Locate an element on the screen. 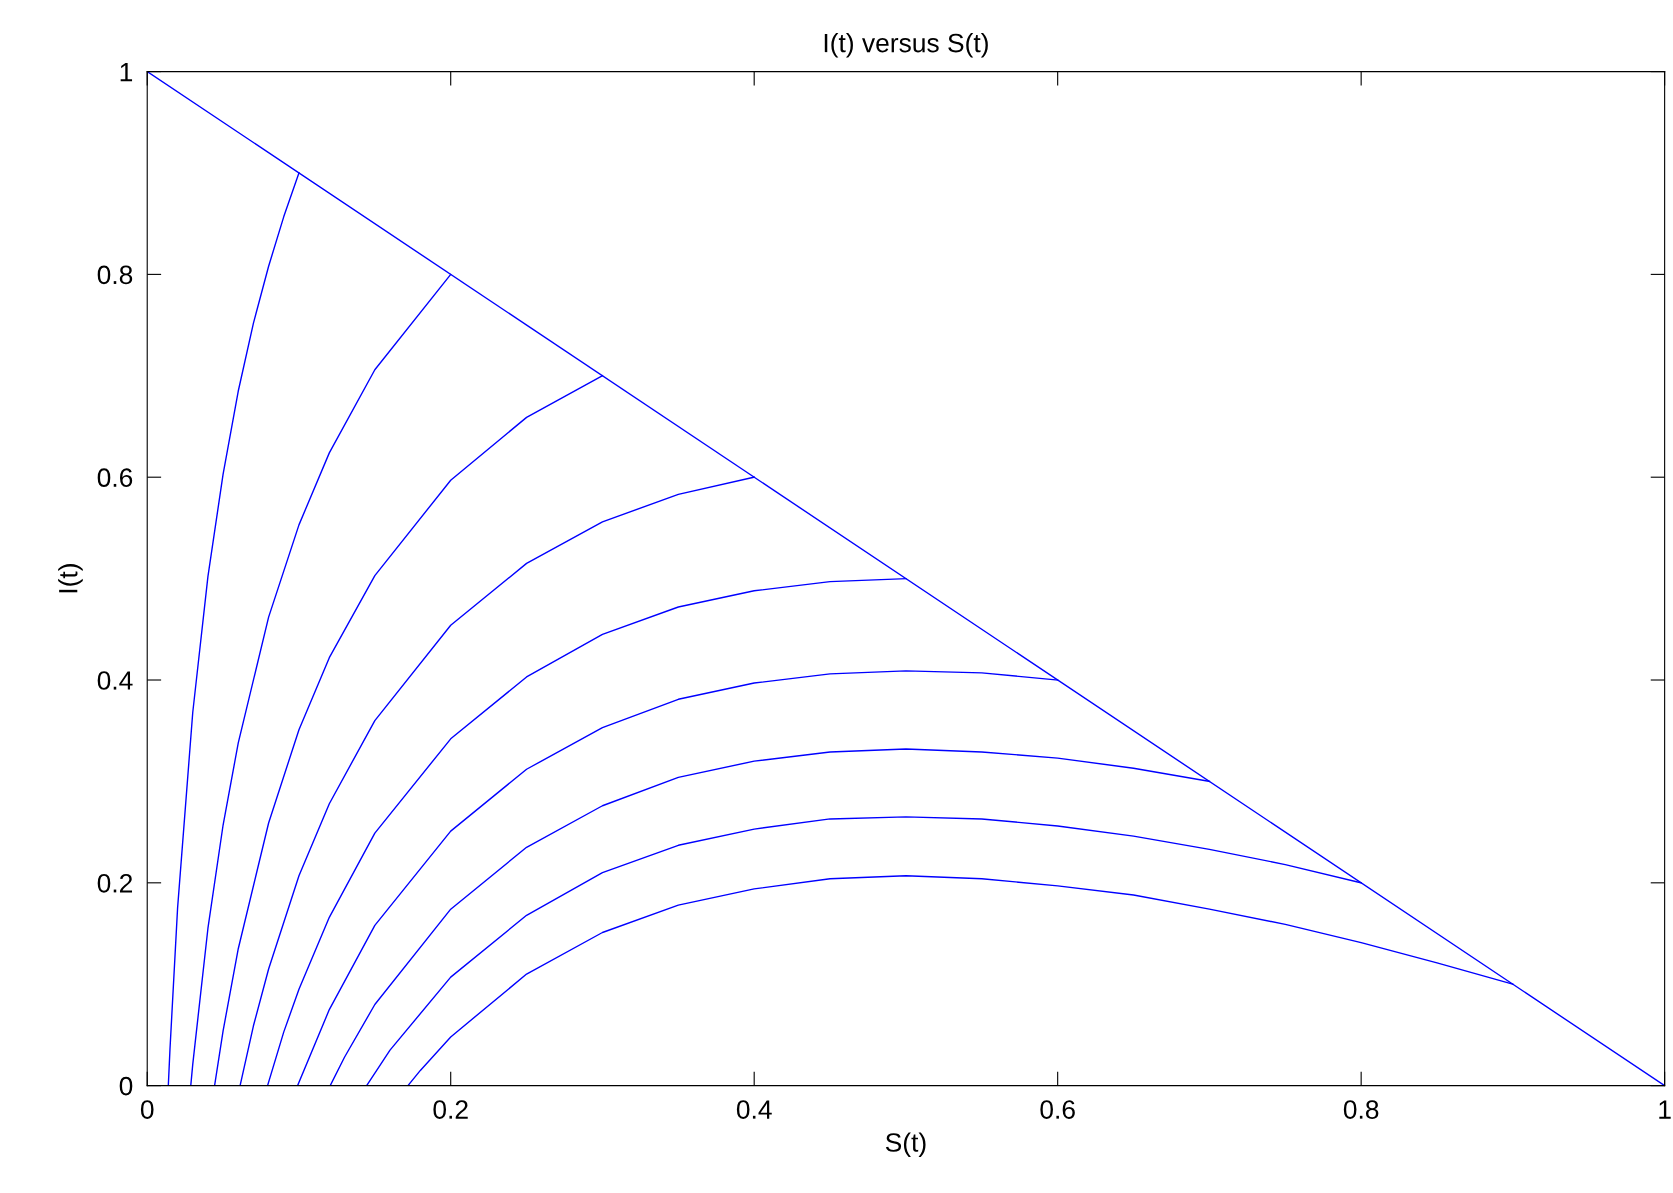  y-tick-label: 0.6 is located at coordinates (115, 478).